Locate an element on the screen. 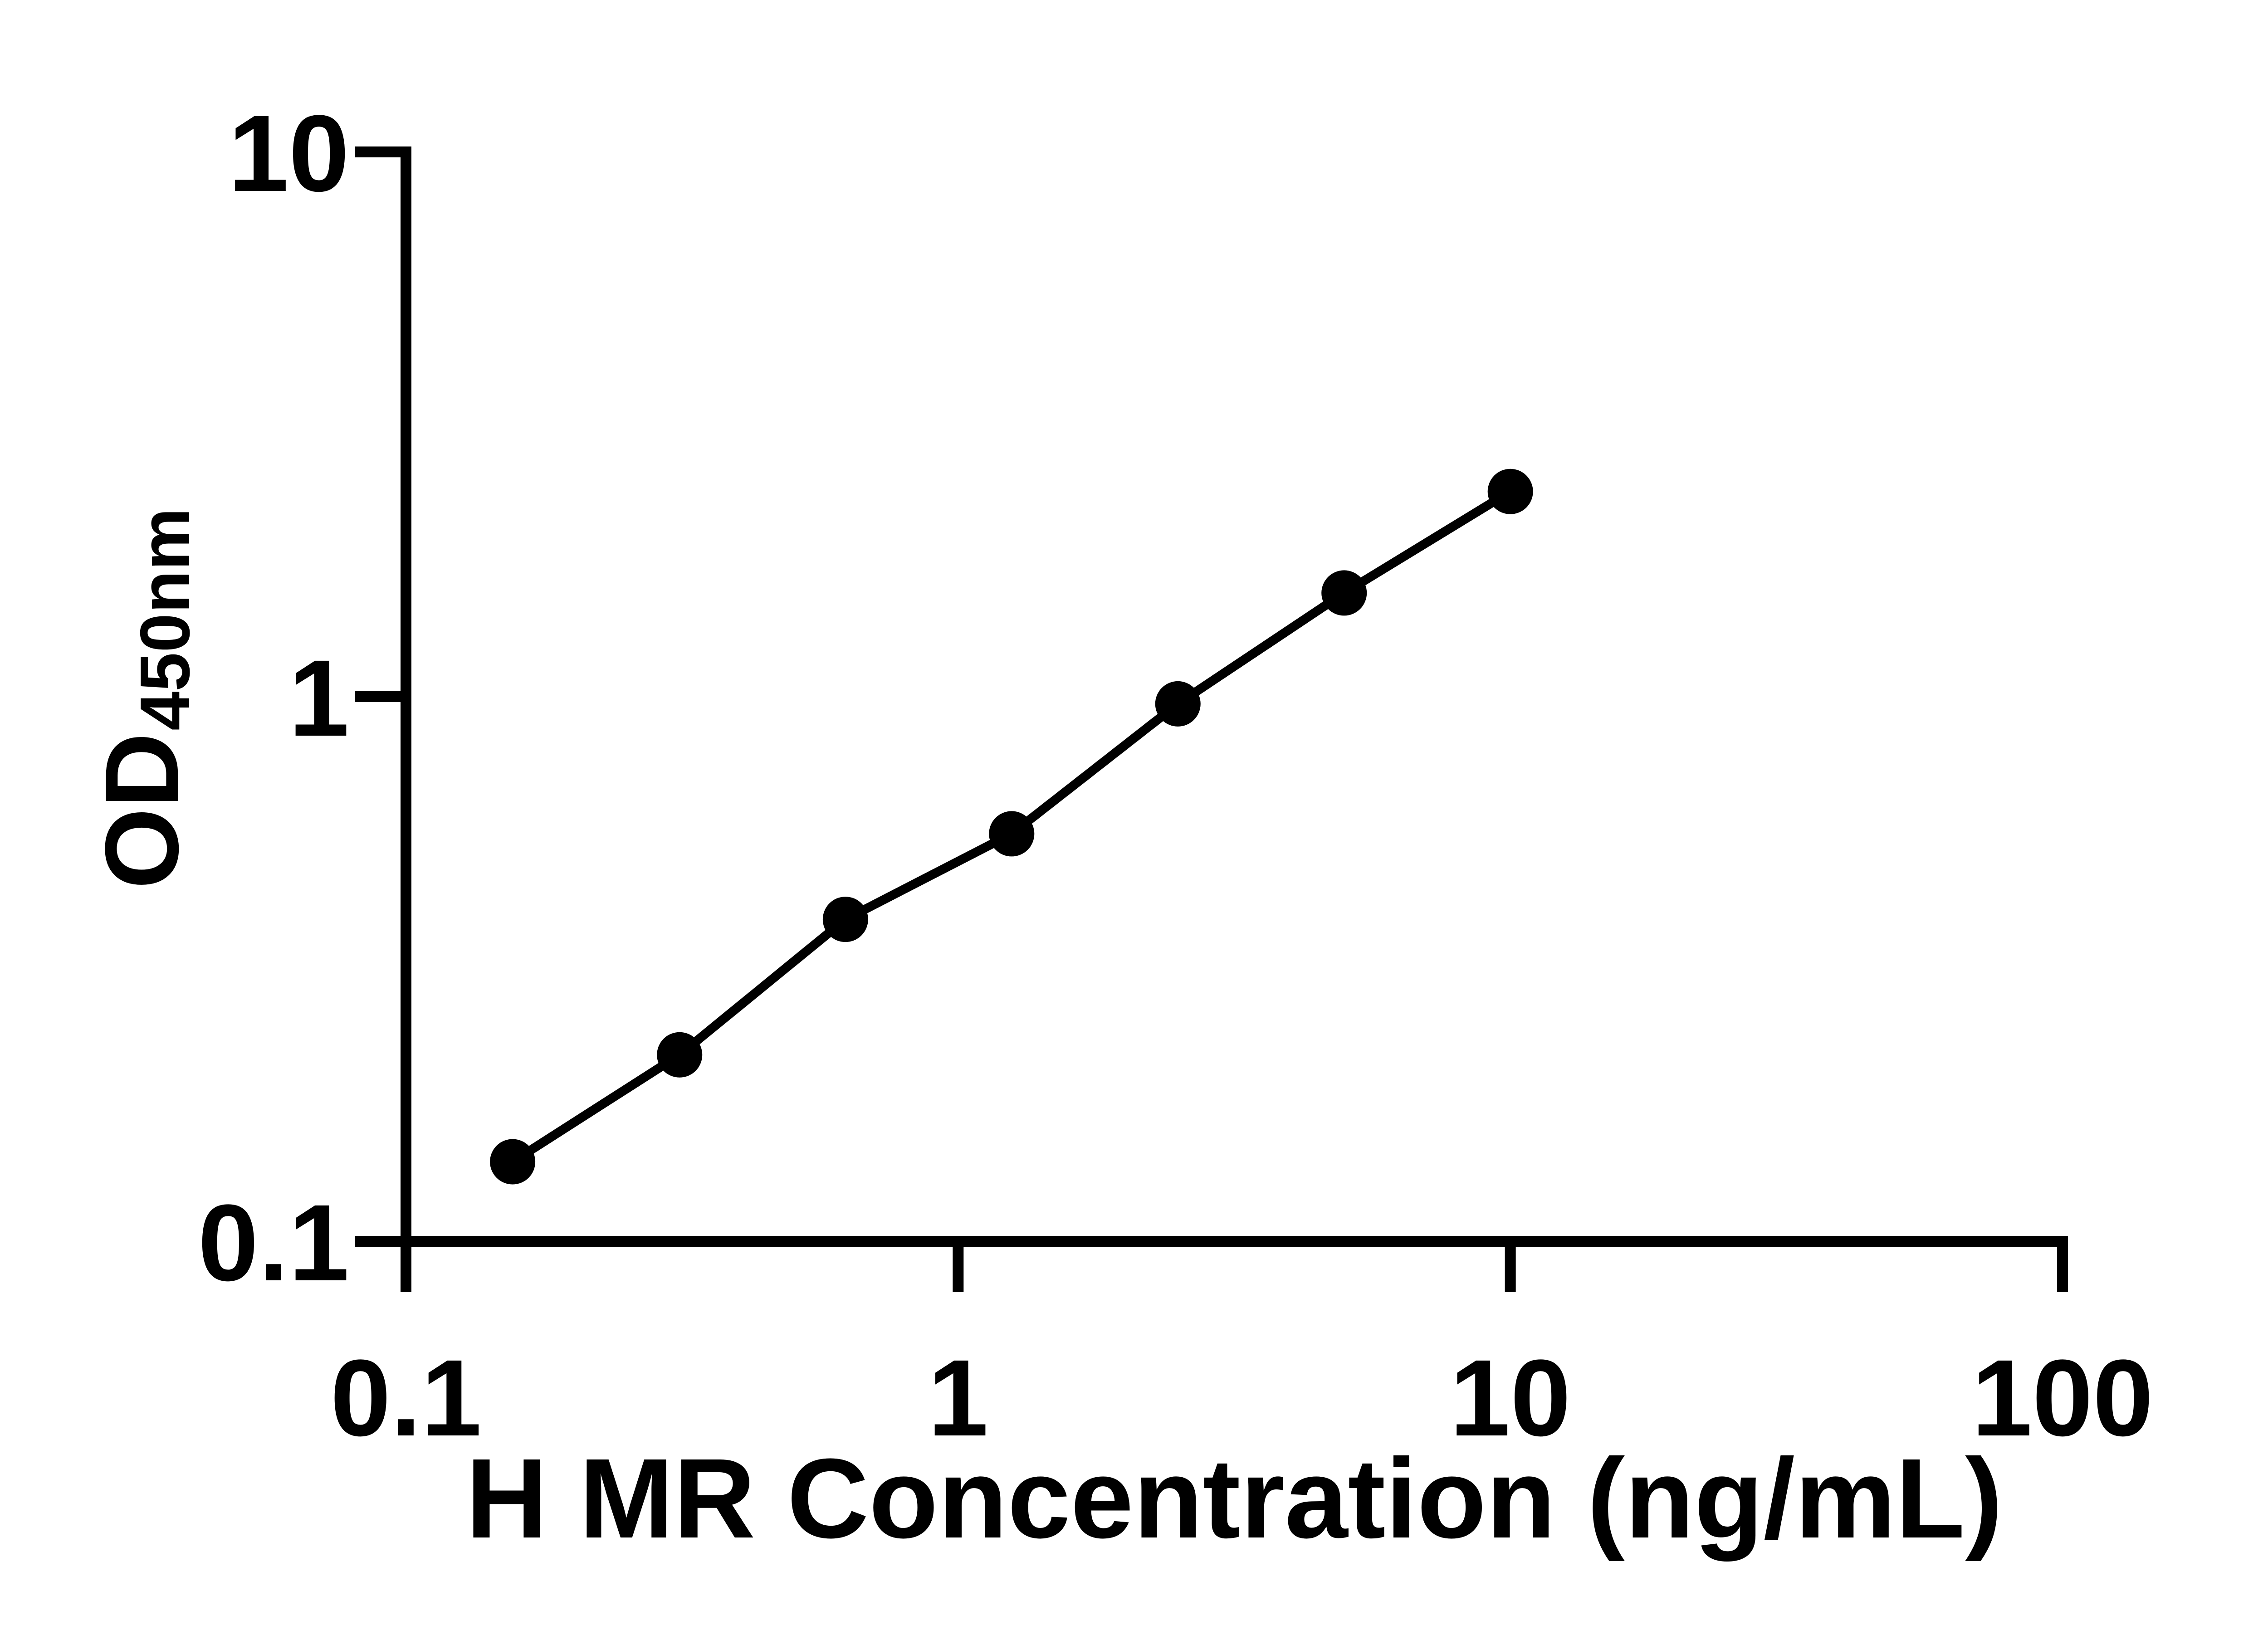 The height and width of the screenshot is (1635, 2268). x-axis-title: H MR Concentration (ng/mL) is located at coordinates (1235, 1498).